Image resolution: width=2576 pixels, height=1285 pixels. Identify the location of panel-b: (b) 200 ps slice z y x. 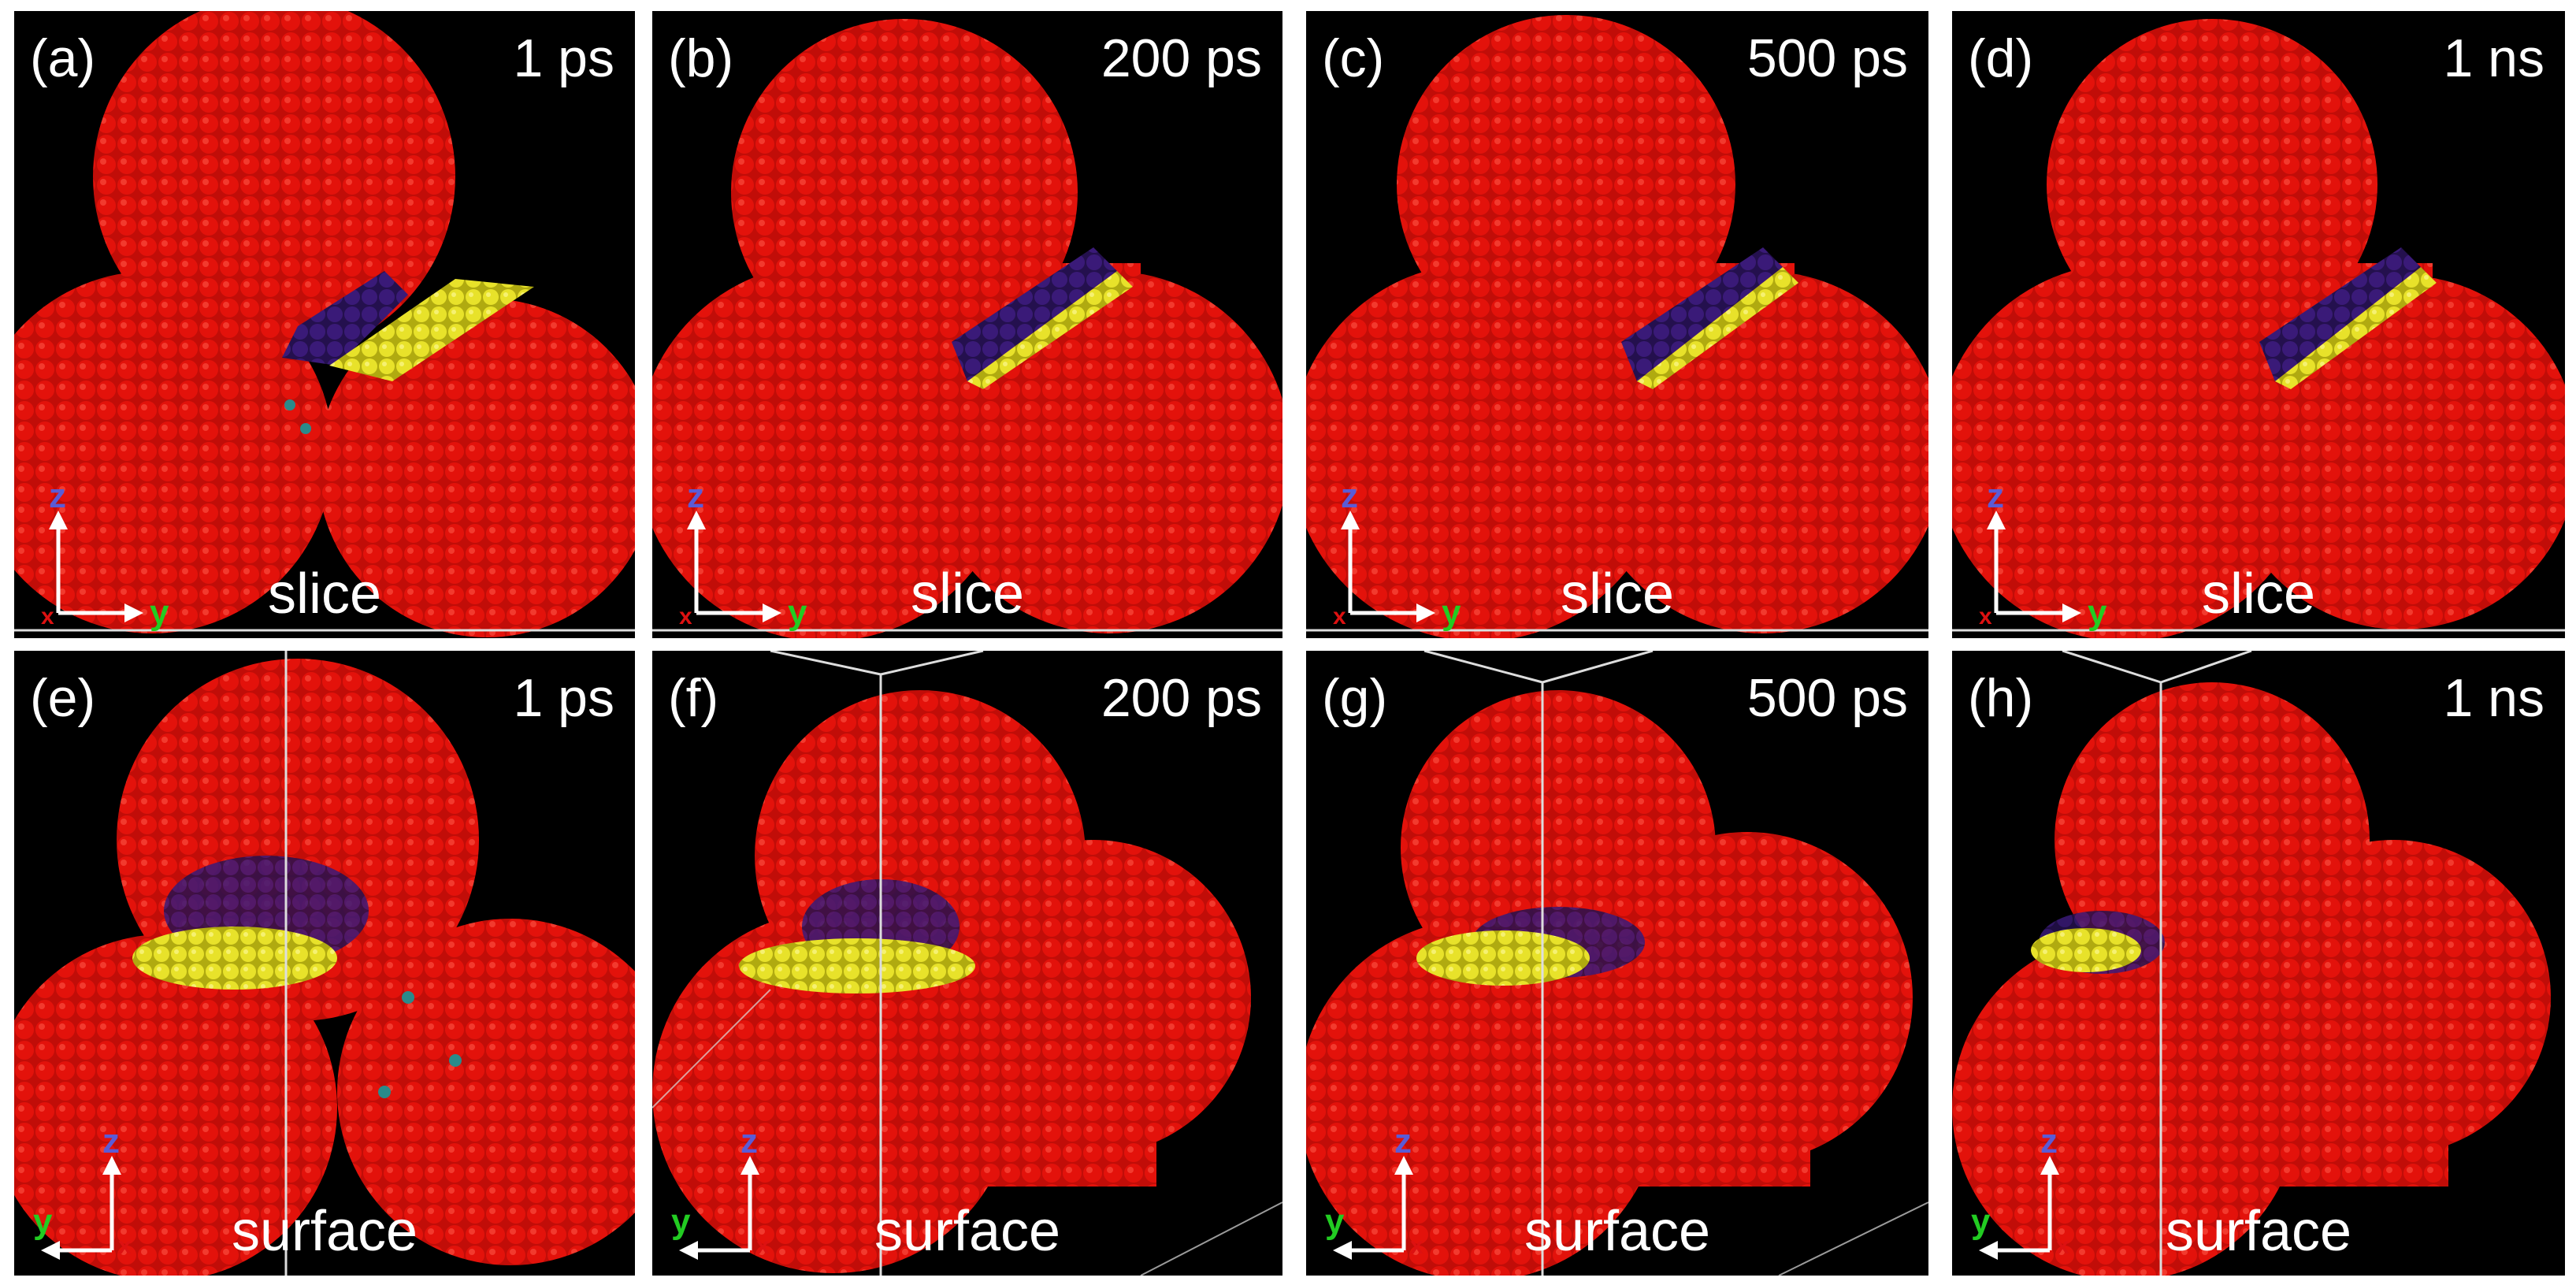
(967, 324).